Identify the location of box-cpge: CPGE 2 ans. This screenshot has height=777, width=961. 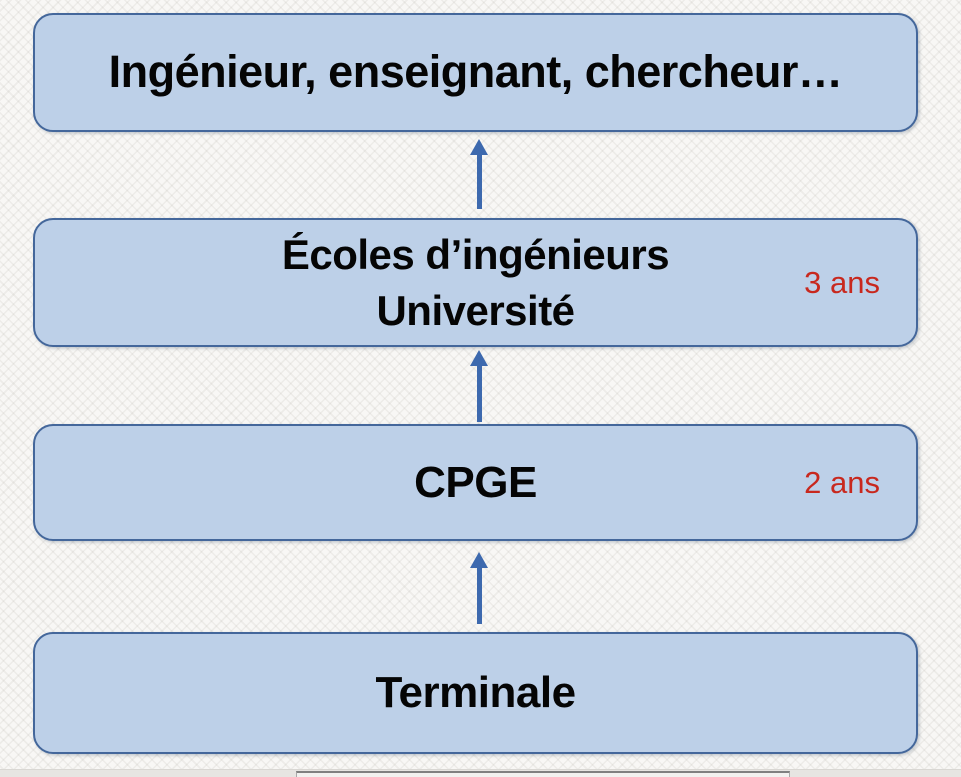
(475, 482).